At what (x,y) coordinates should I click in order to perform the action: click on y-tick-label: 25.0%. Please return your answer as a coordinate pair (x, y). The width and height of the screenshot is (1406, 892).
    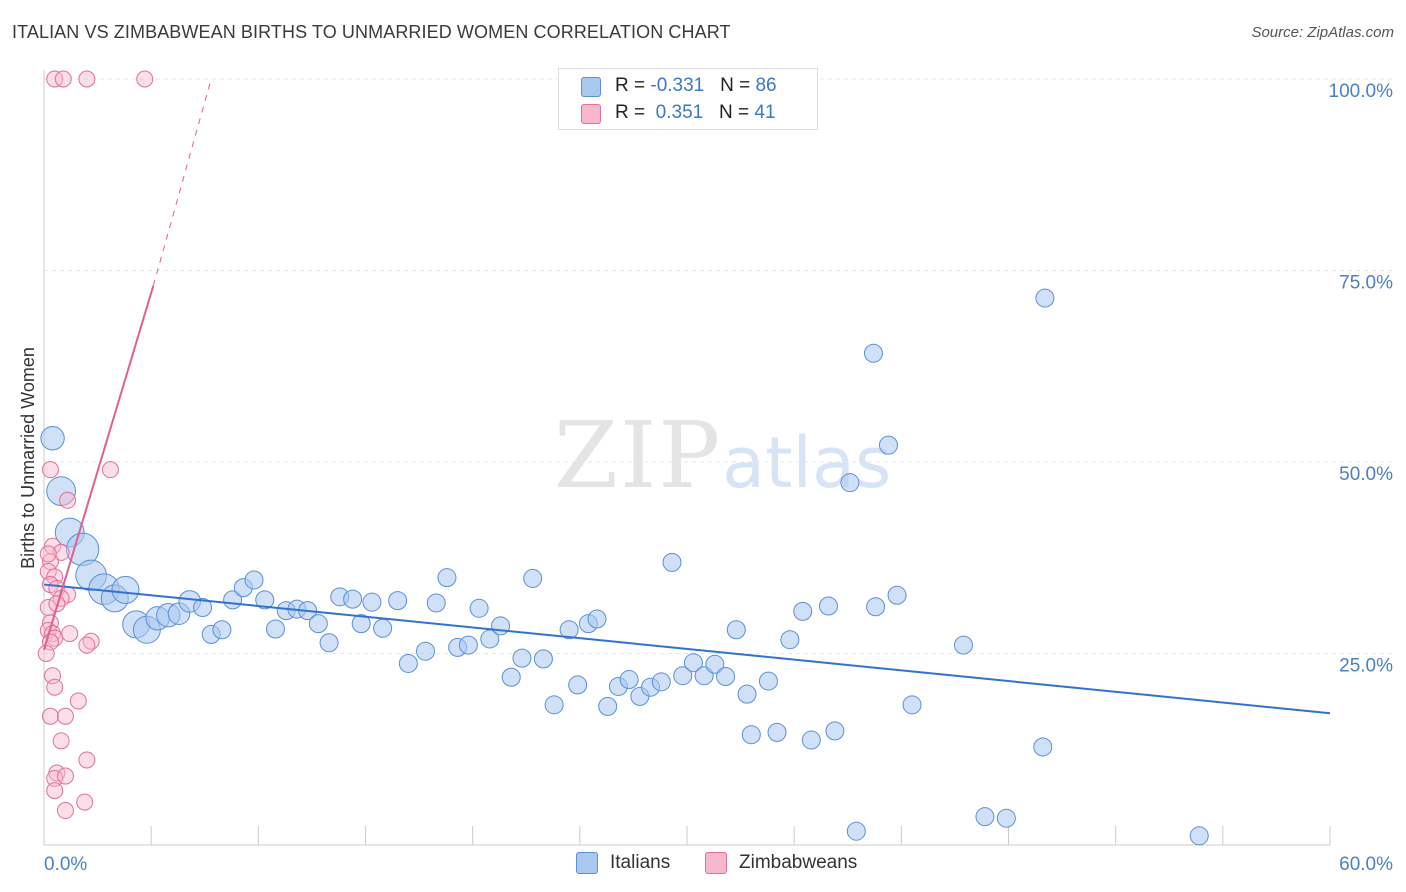
    Looking at the image, I should click on (1366, 666).